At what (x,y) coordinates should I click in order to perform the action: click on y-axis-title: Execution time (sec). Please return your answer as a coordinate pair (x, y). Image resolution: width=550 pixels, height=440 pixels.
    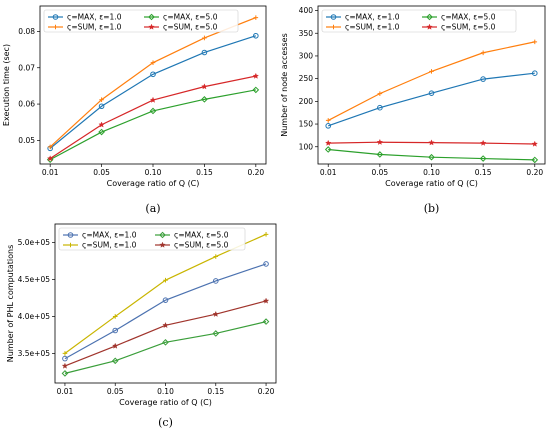
    Looking at the image, I should click on (6, 85).